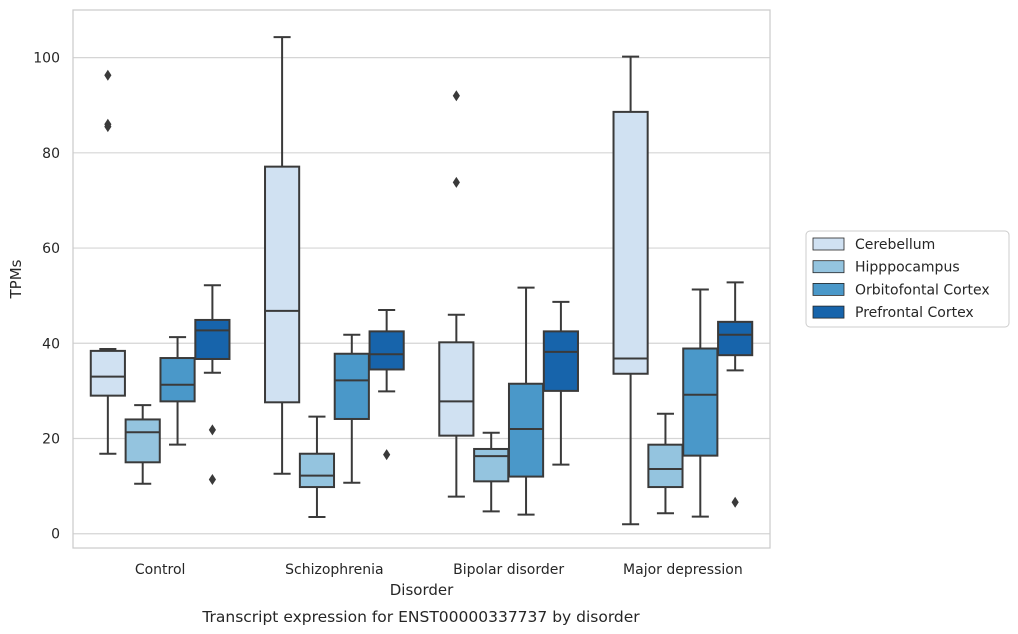 The image size is (1018, 634). Describe the element at coordinates (51, 439) in the screenshot. I see `y-tick-label: 20` at that location.